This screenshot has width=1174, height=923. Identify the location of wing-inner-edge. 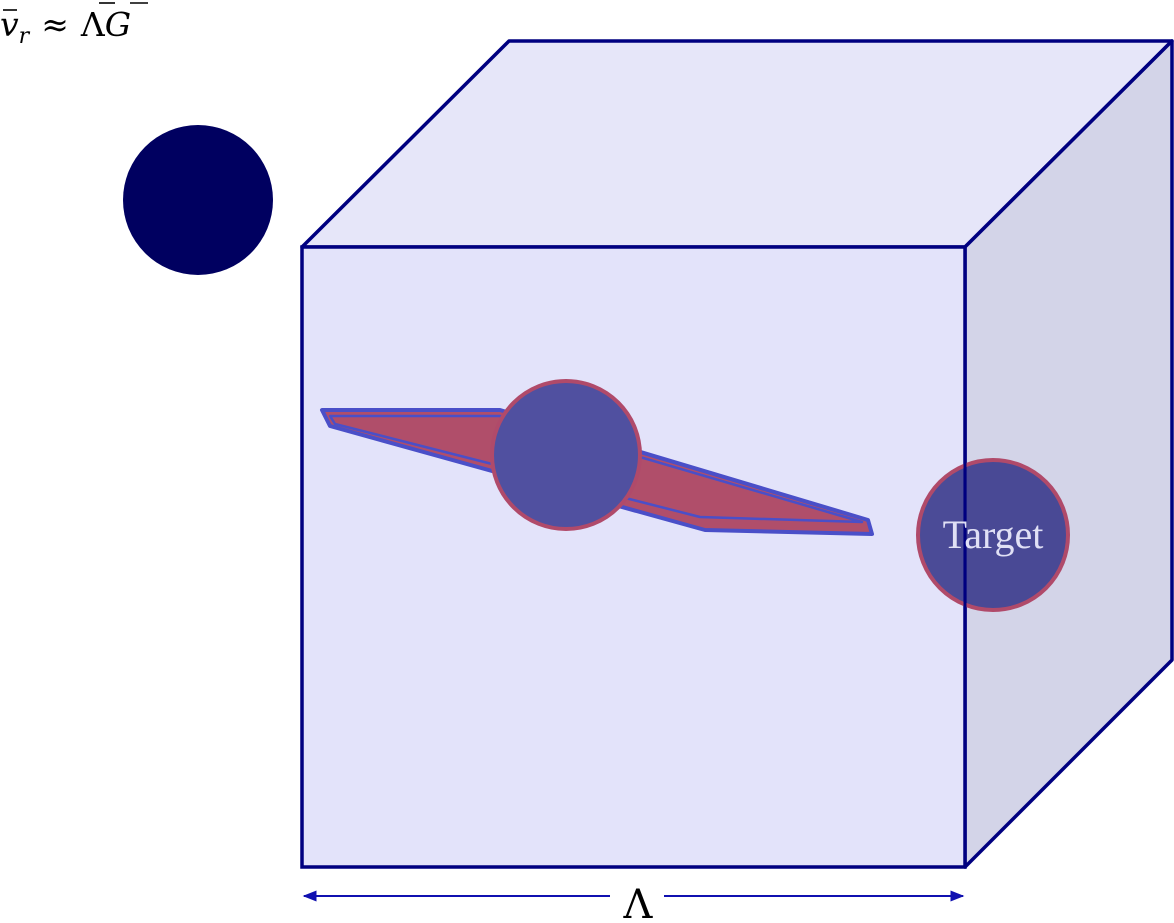
(596, 469).